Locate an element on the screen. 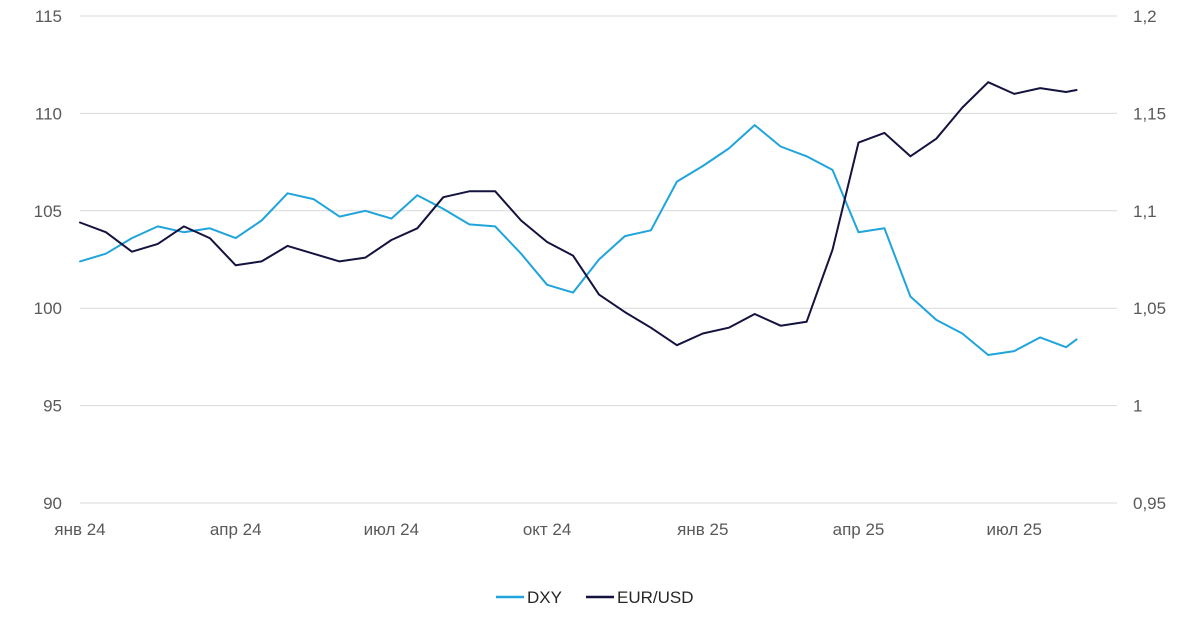 The image size is (1200, 621). right-axis-tick-label: 1,05 is located at coordinates (1149, 308).